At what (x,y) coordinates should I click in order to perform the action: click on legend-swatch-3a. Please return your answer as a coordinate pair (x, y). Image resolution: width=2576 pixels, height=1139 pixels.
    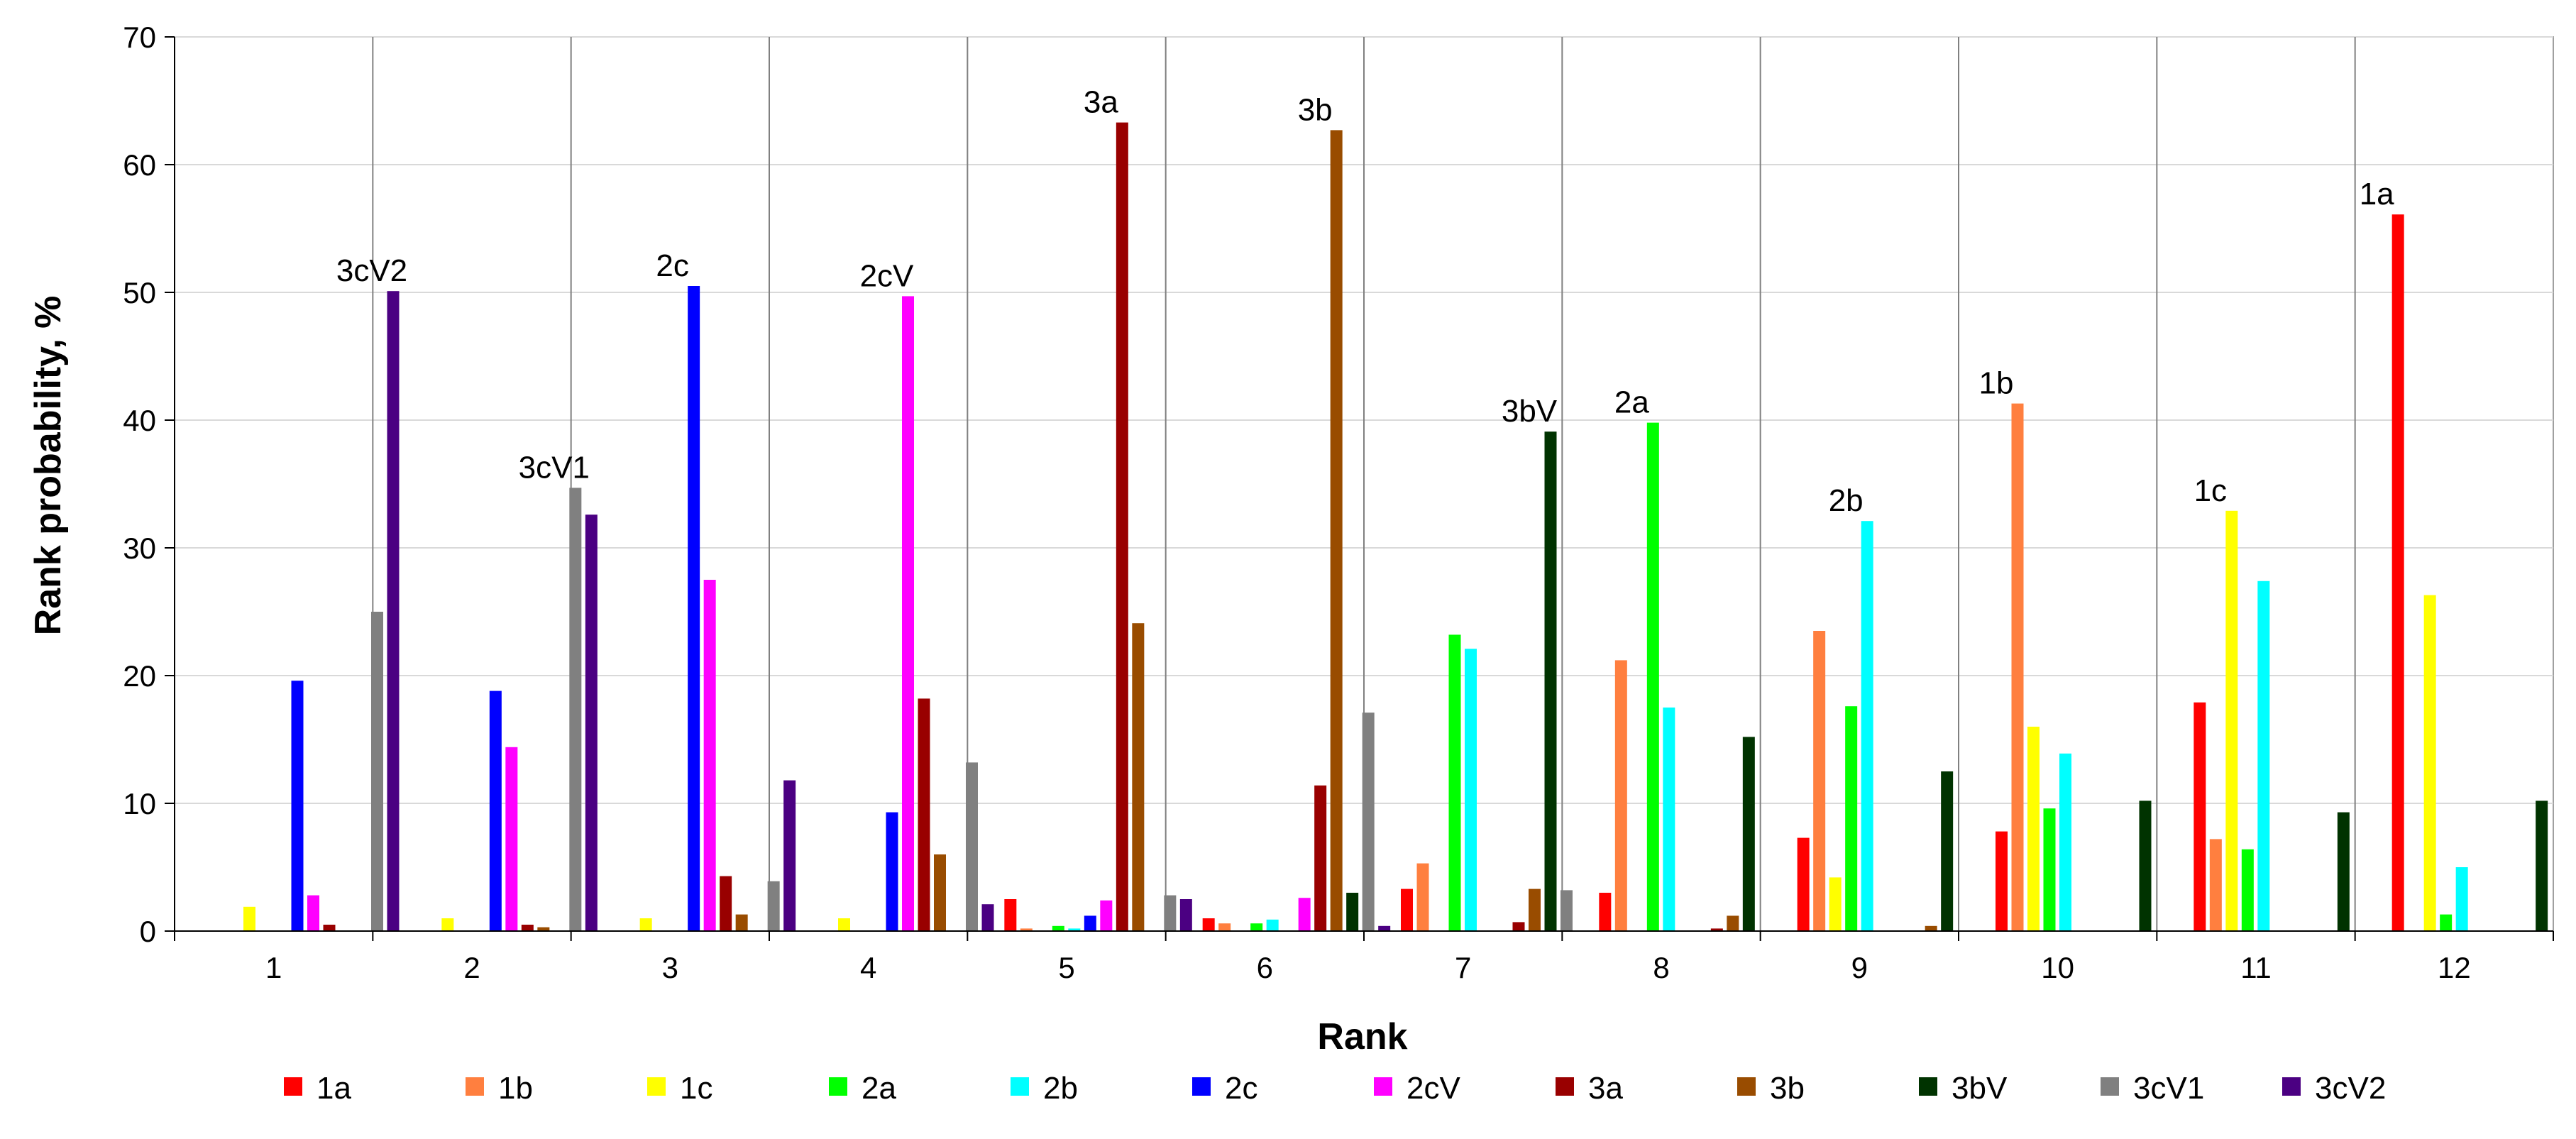
    Looking at the image, I should click on (1565, 1086).